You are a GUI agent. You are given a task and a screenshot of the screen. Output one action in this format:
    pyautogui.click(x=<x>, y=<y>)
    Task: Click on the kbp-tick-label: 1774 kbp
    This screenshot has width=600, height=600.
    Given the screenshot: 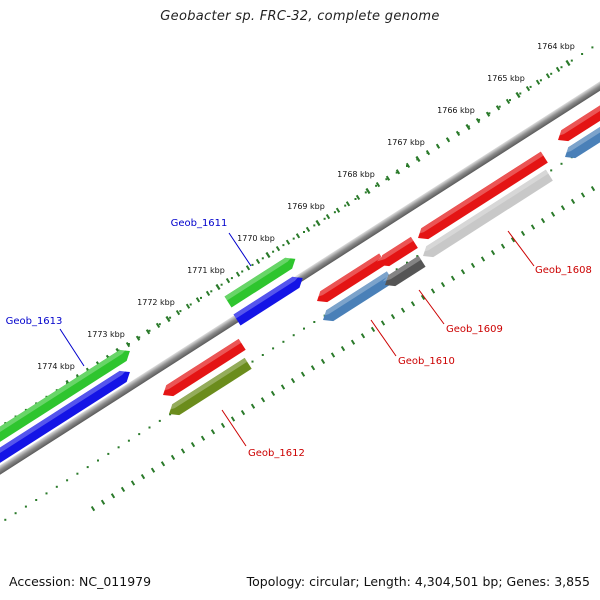 What is the action you would take?
    pyautogui.click(x=56, y=366)
    